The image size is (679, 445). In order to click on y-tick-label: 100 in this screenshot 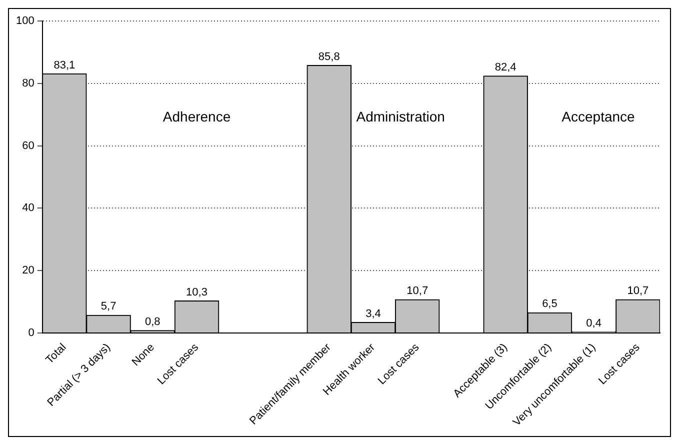, I will do `click(25, 21)`.